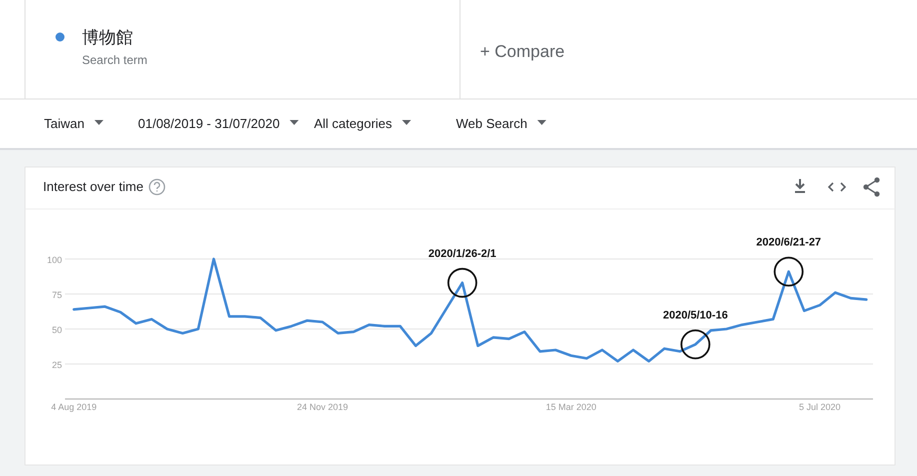 This screenshot has width=917, height=476. I want to click on y-tick-label: 25, so click(57, 365).